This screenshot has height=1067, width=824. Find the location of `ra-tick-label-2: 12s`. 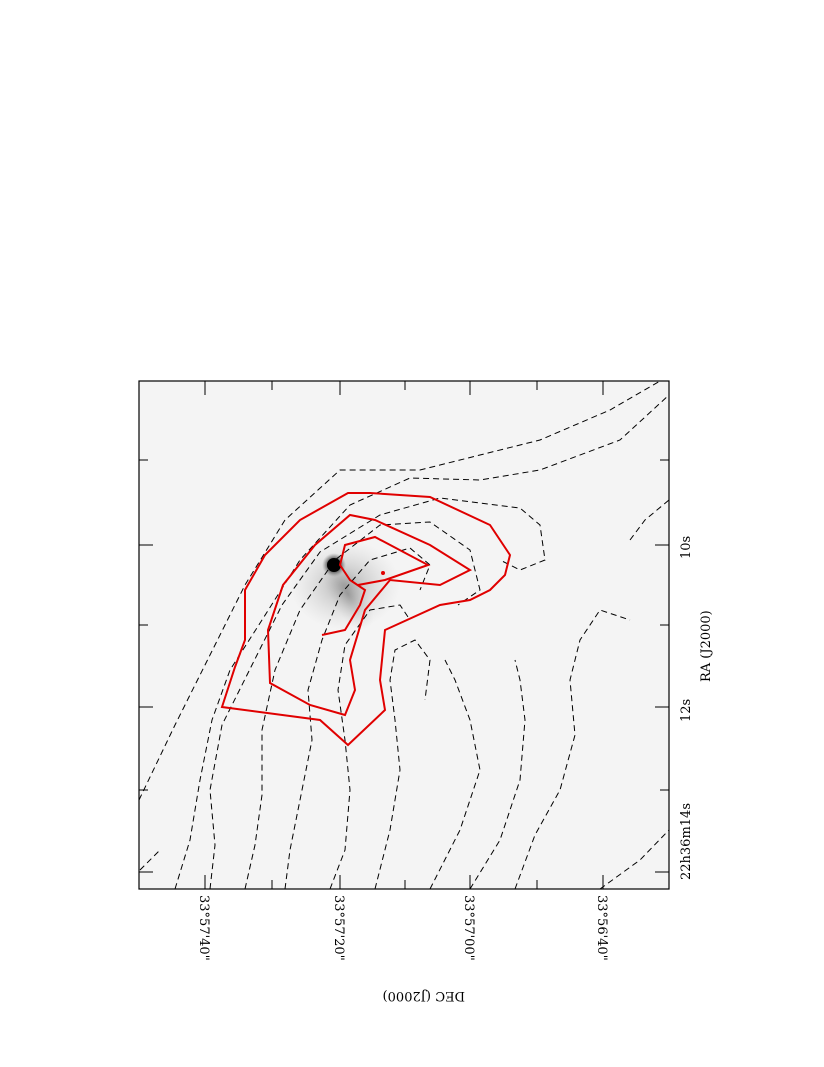

ra-tick-label-2: 12s is located at coordinates (686, 710).